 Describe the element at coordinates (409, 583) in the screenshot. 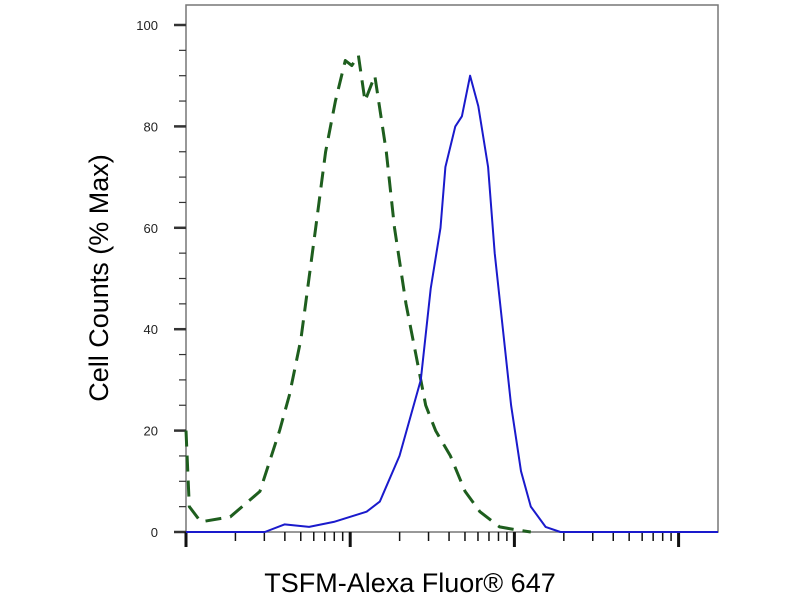

I see `x-axis-title: TSFM-Alexa Fluor® 647` at that location.